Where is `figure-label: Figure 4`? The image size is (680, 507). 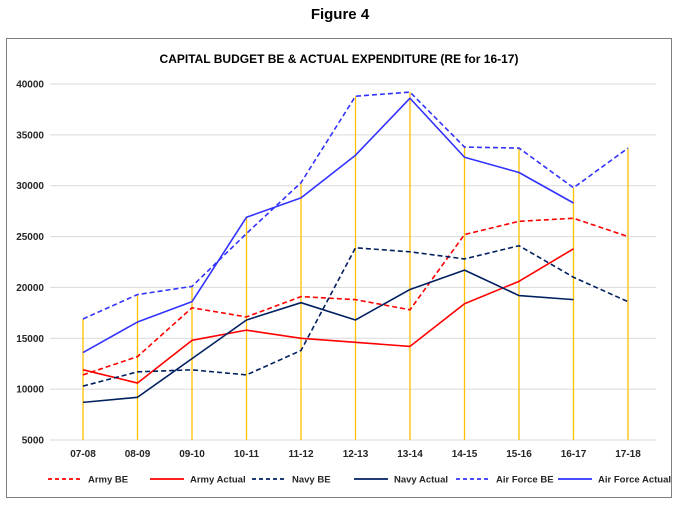 figure-label: Figure 4 is located at coordinates (340, 14).